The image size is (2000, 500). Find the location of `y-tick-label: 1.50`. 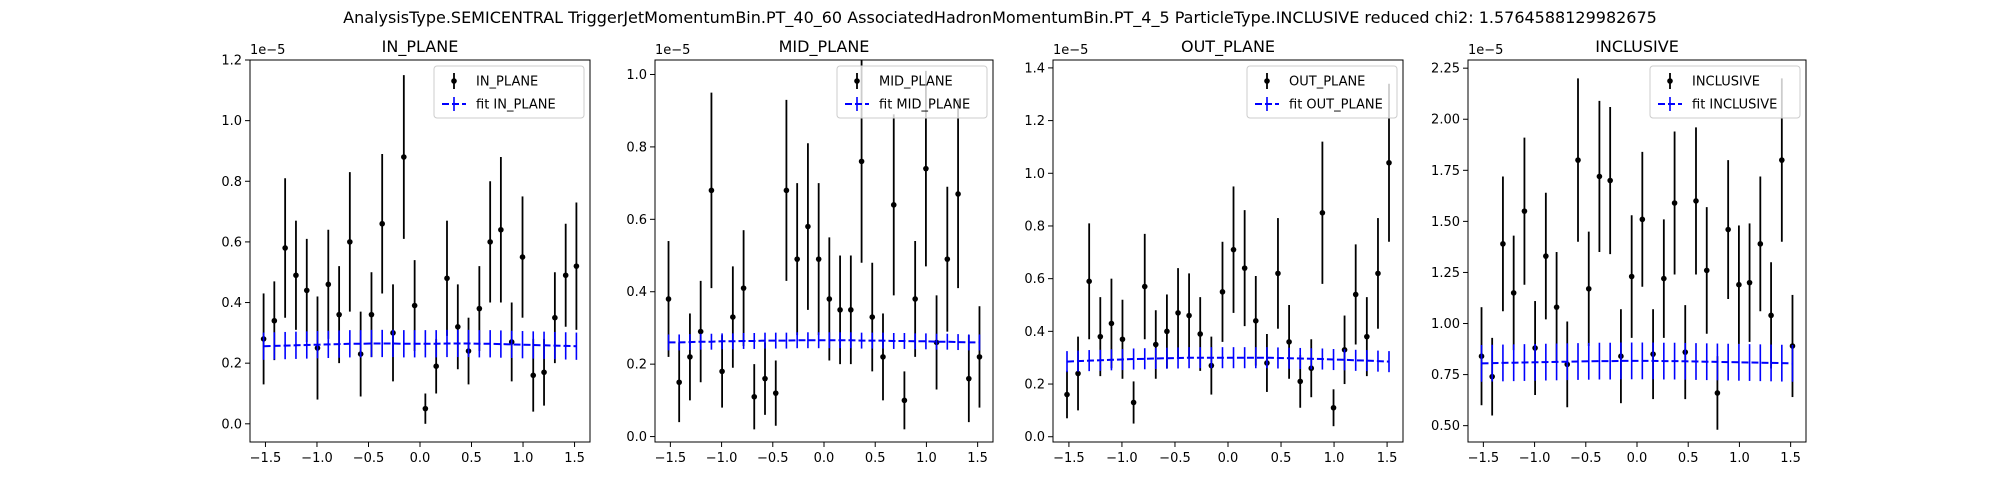

y-tick-label: 1.50 is located at coordinates (1445, 222).